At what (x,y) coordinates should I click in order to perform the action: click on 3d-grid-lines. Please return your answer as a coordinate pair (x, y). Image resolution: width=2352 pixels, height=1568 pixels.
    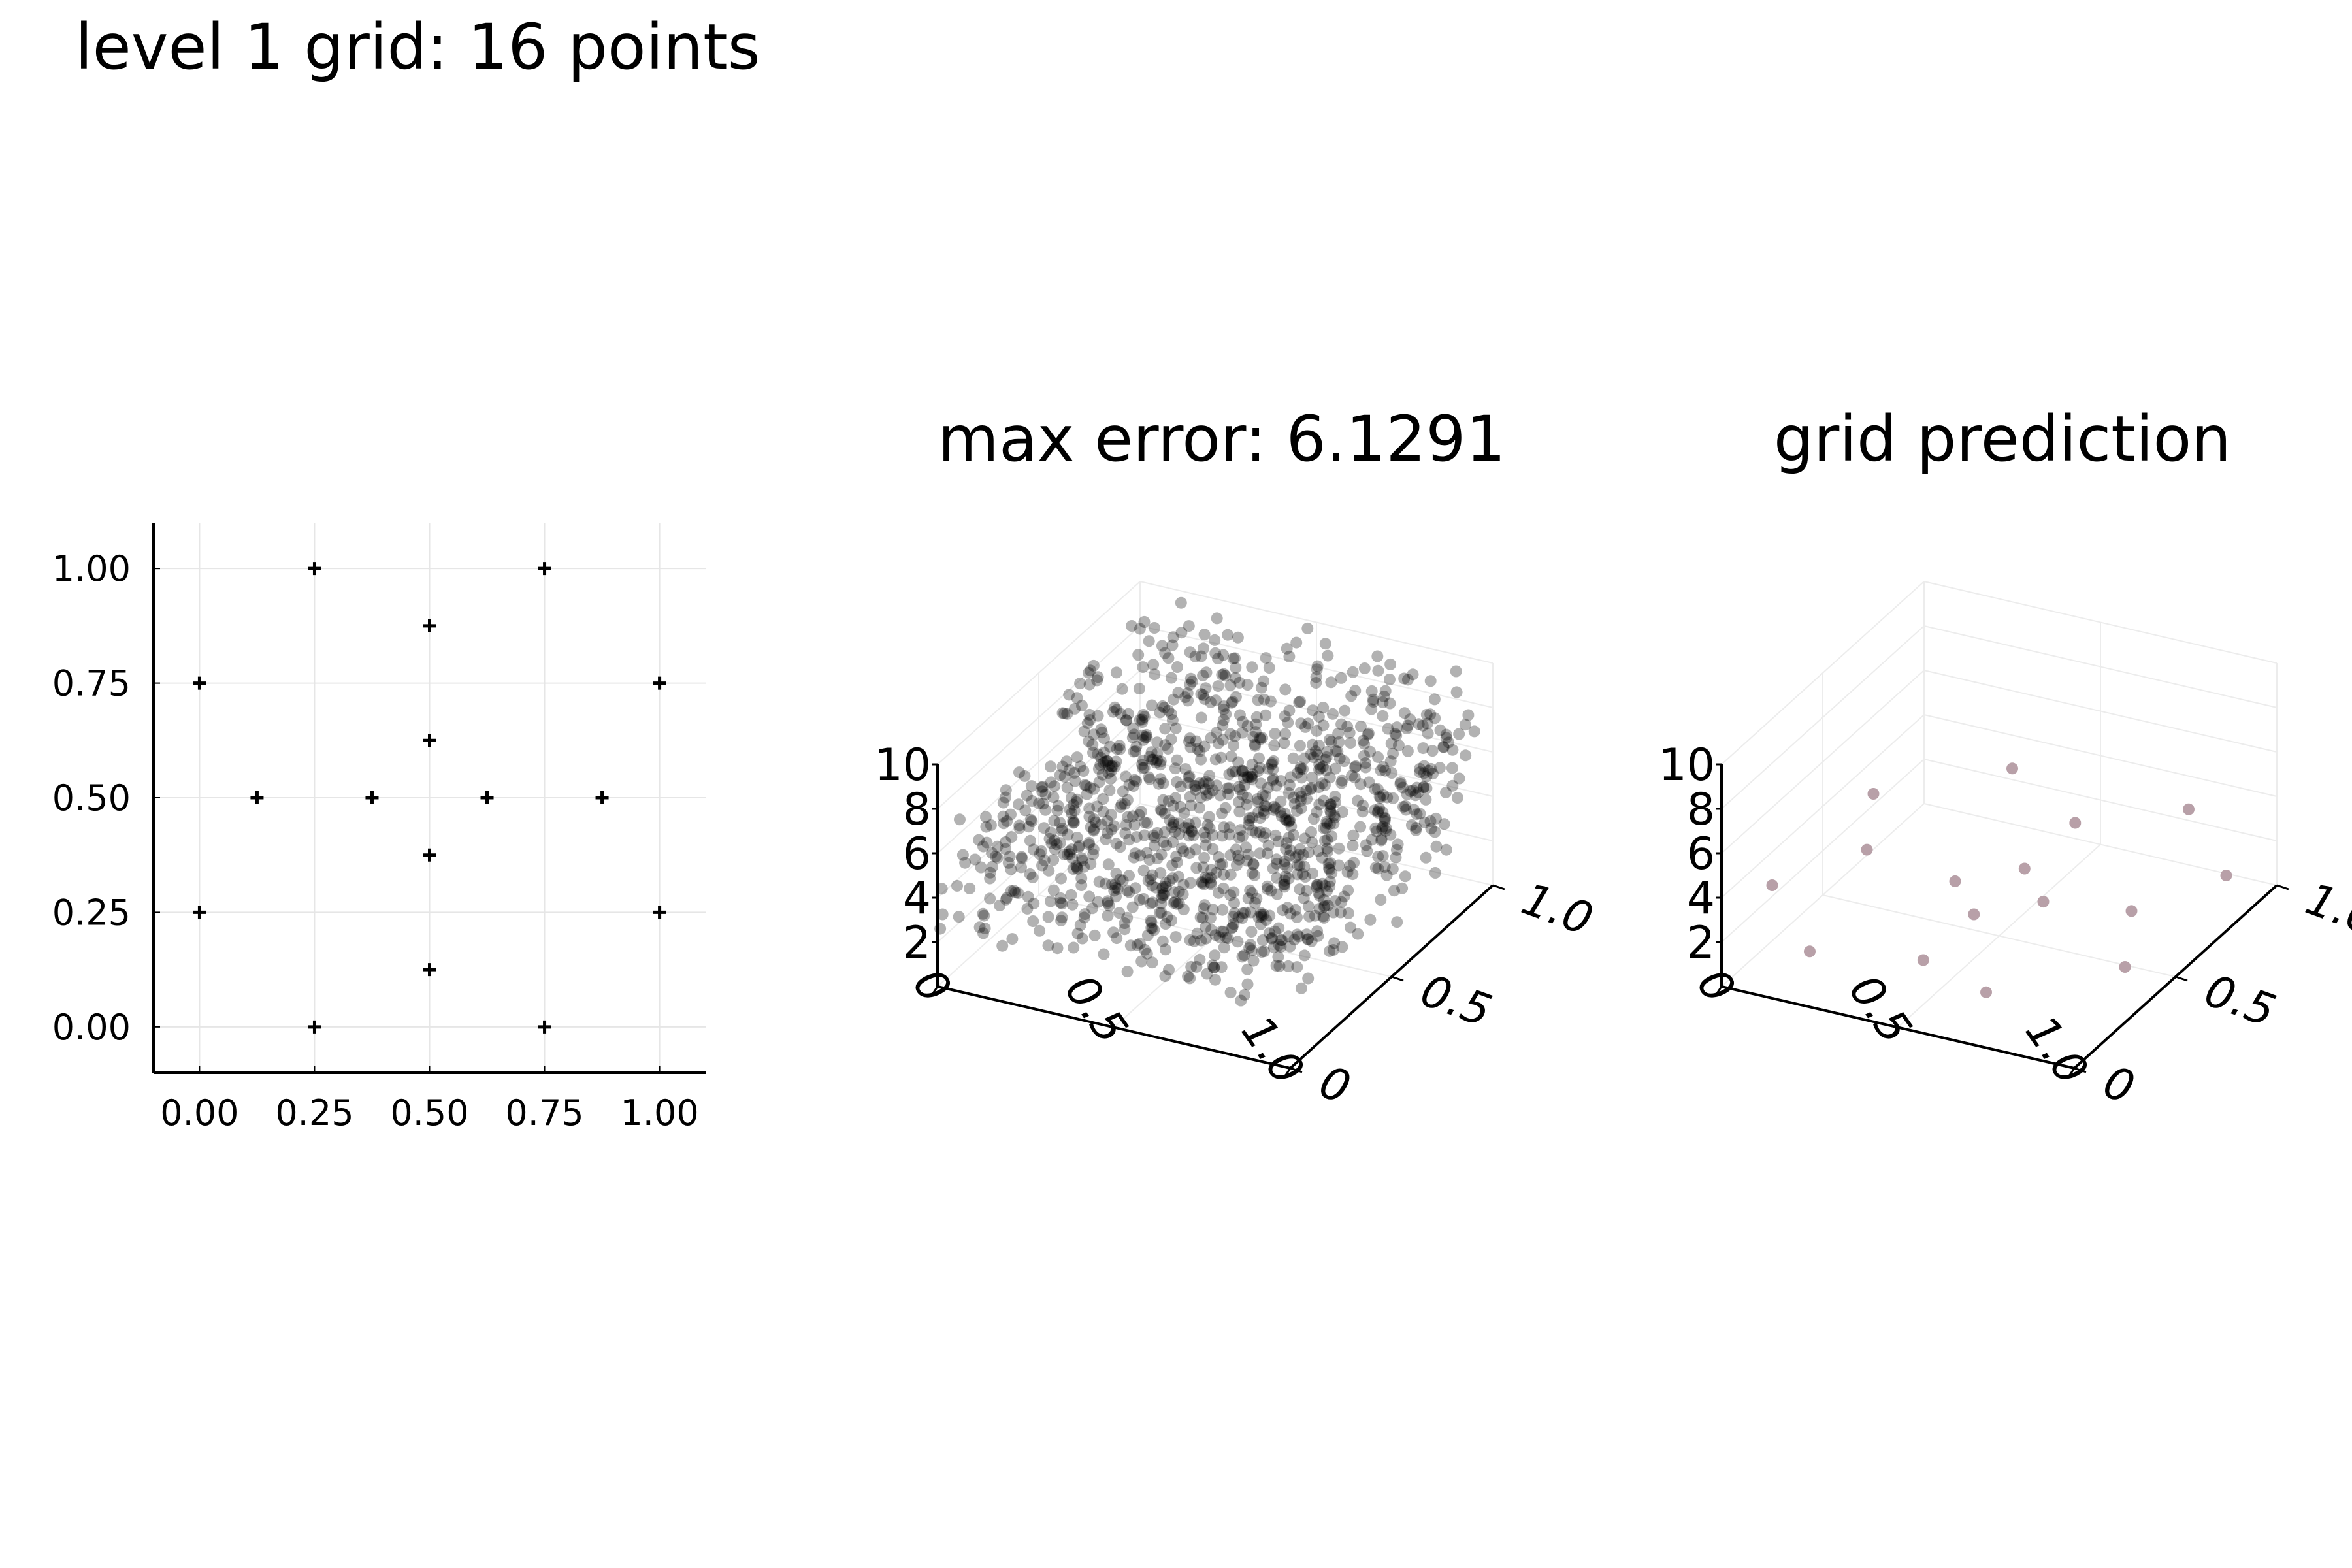
    Looking at the image, I should click on (1999, 825).